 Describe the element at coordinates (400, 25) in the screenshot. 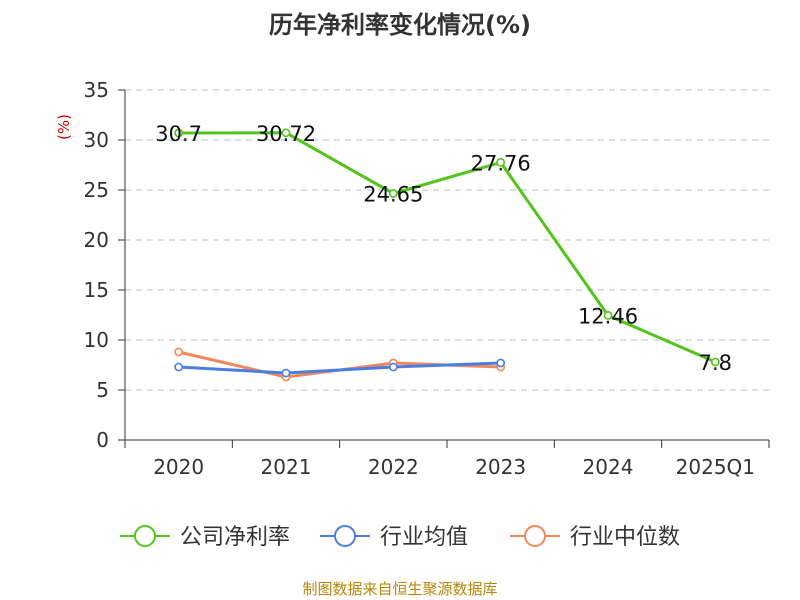

I see `chart-title: 历年净利率变化情况(%)` at that location.